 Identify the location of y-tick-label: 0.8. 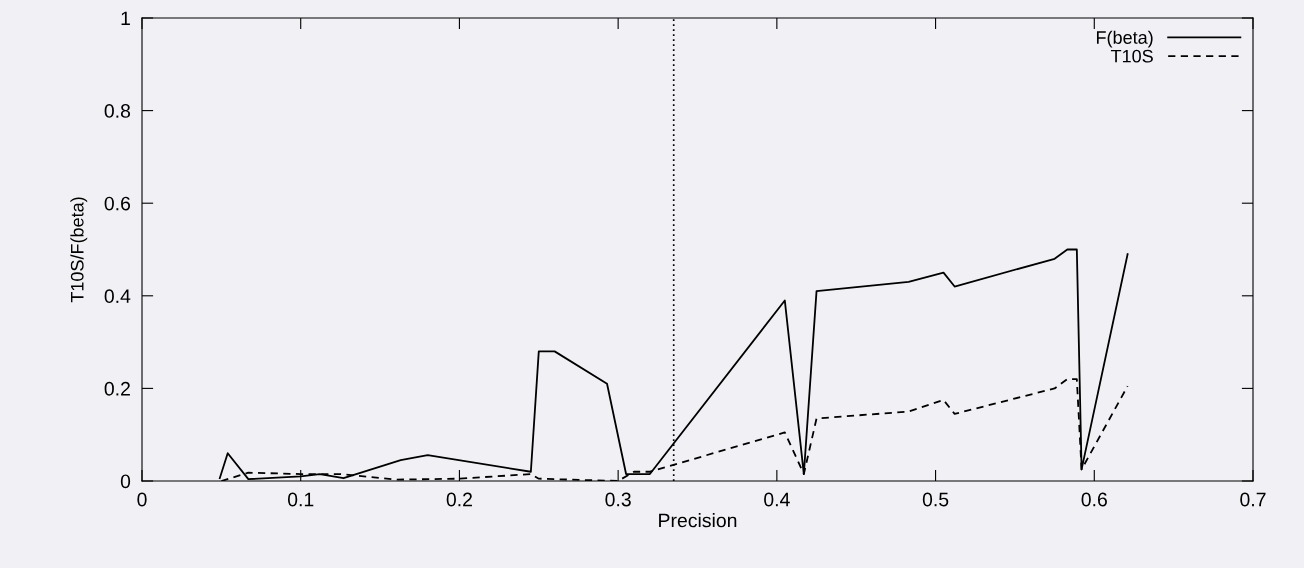
(117, 111).